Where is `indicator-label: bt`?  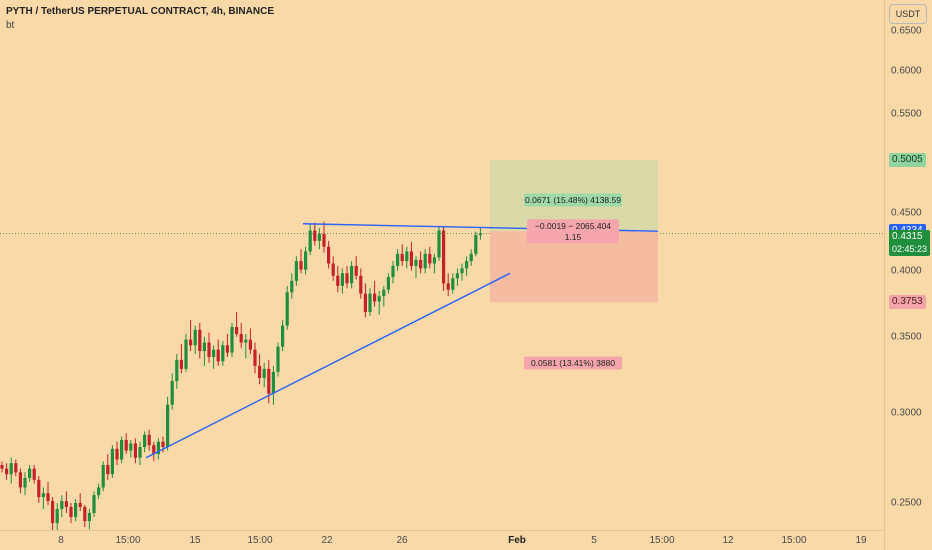
indicator-label: bt is located at coordinates (10, 25).